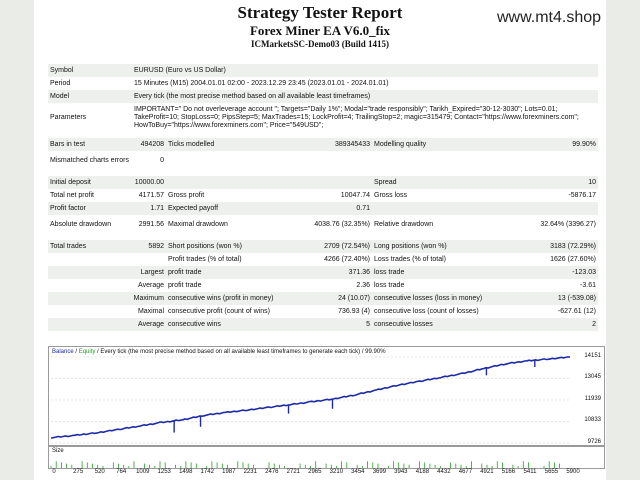 Image resolution: width=640 pixels, height=480 pixels. I want to click on y-tick-label: 11939, so click(592, 398).